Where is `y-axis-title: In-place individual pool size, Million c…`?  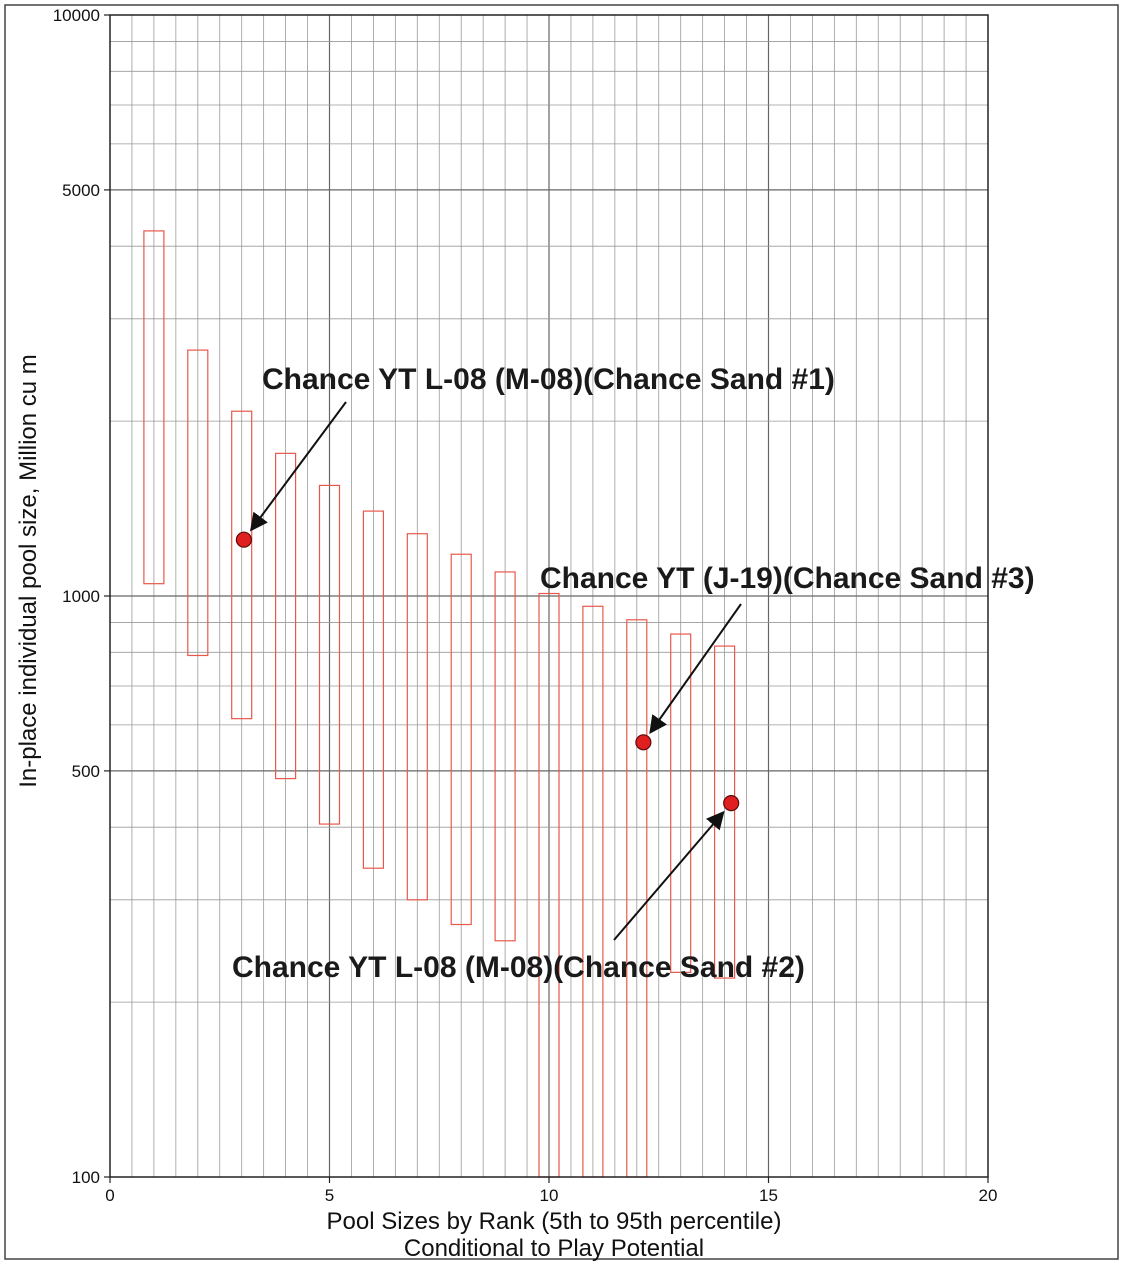
y-axis-title: In-place individual pool size, Million c… is located at coordinates (28, 571).